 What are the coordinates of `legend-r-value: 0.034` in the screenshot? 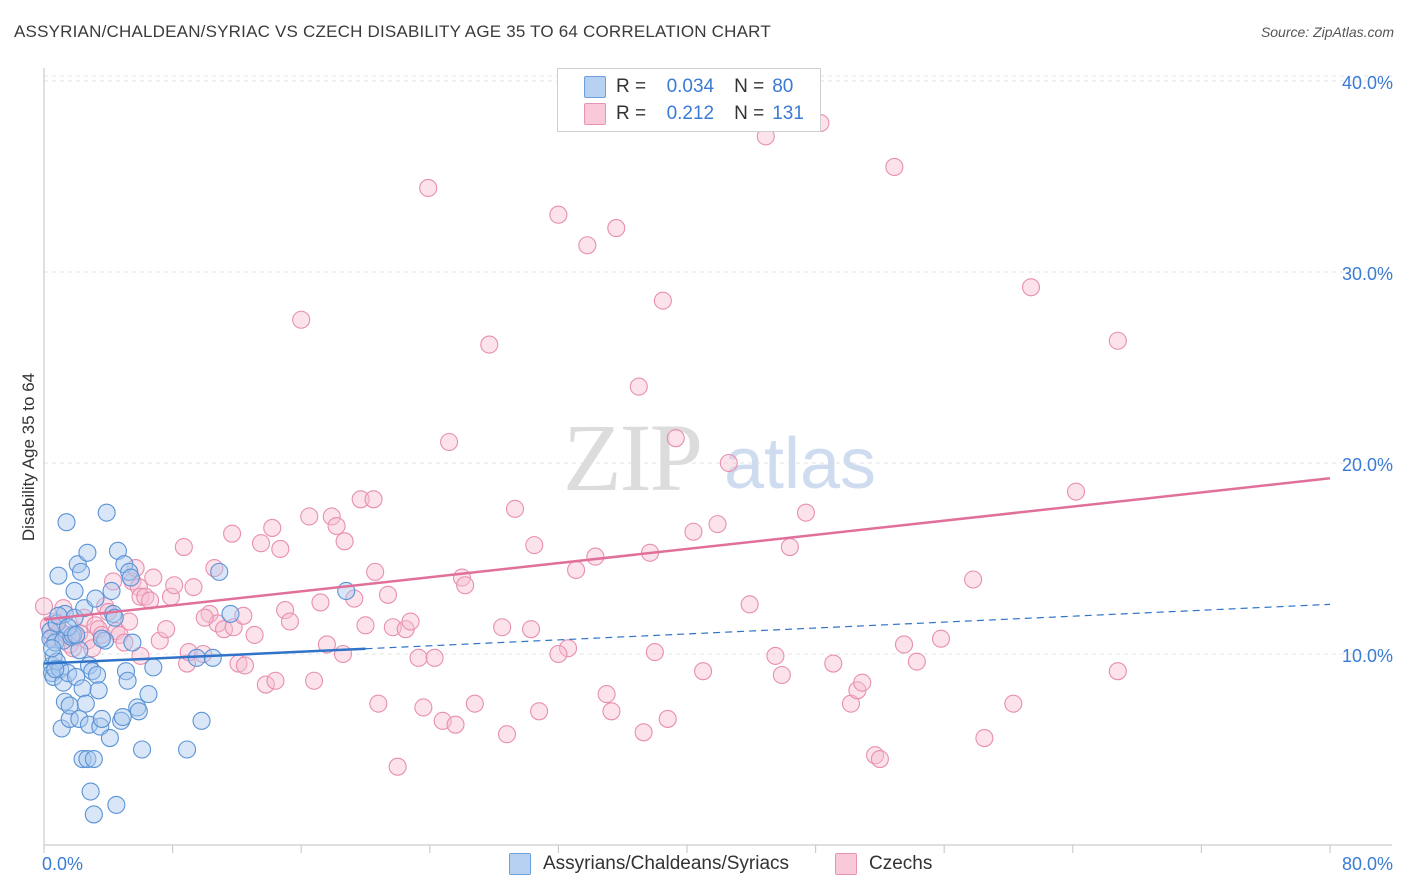 It's located at (690, 86).